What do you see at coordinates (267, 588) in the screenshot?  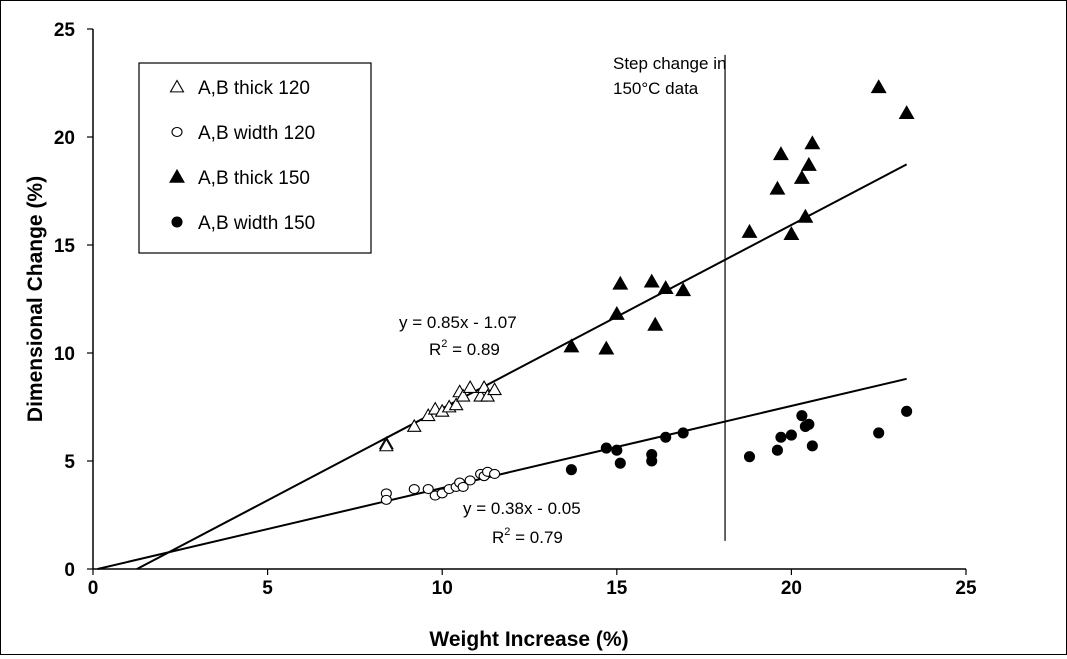 I see `x-tick-label: 5` at bounding box center [267, 588].